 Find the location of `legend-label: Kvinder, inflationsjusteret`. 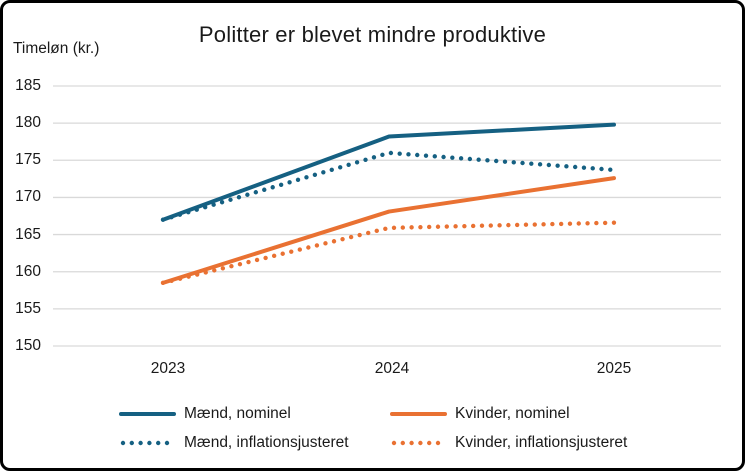

legend-label: Kvinder, inflationsjusteret is located at coordinates (541, 442).